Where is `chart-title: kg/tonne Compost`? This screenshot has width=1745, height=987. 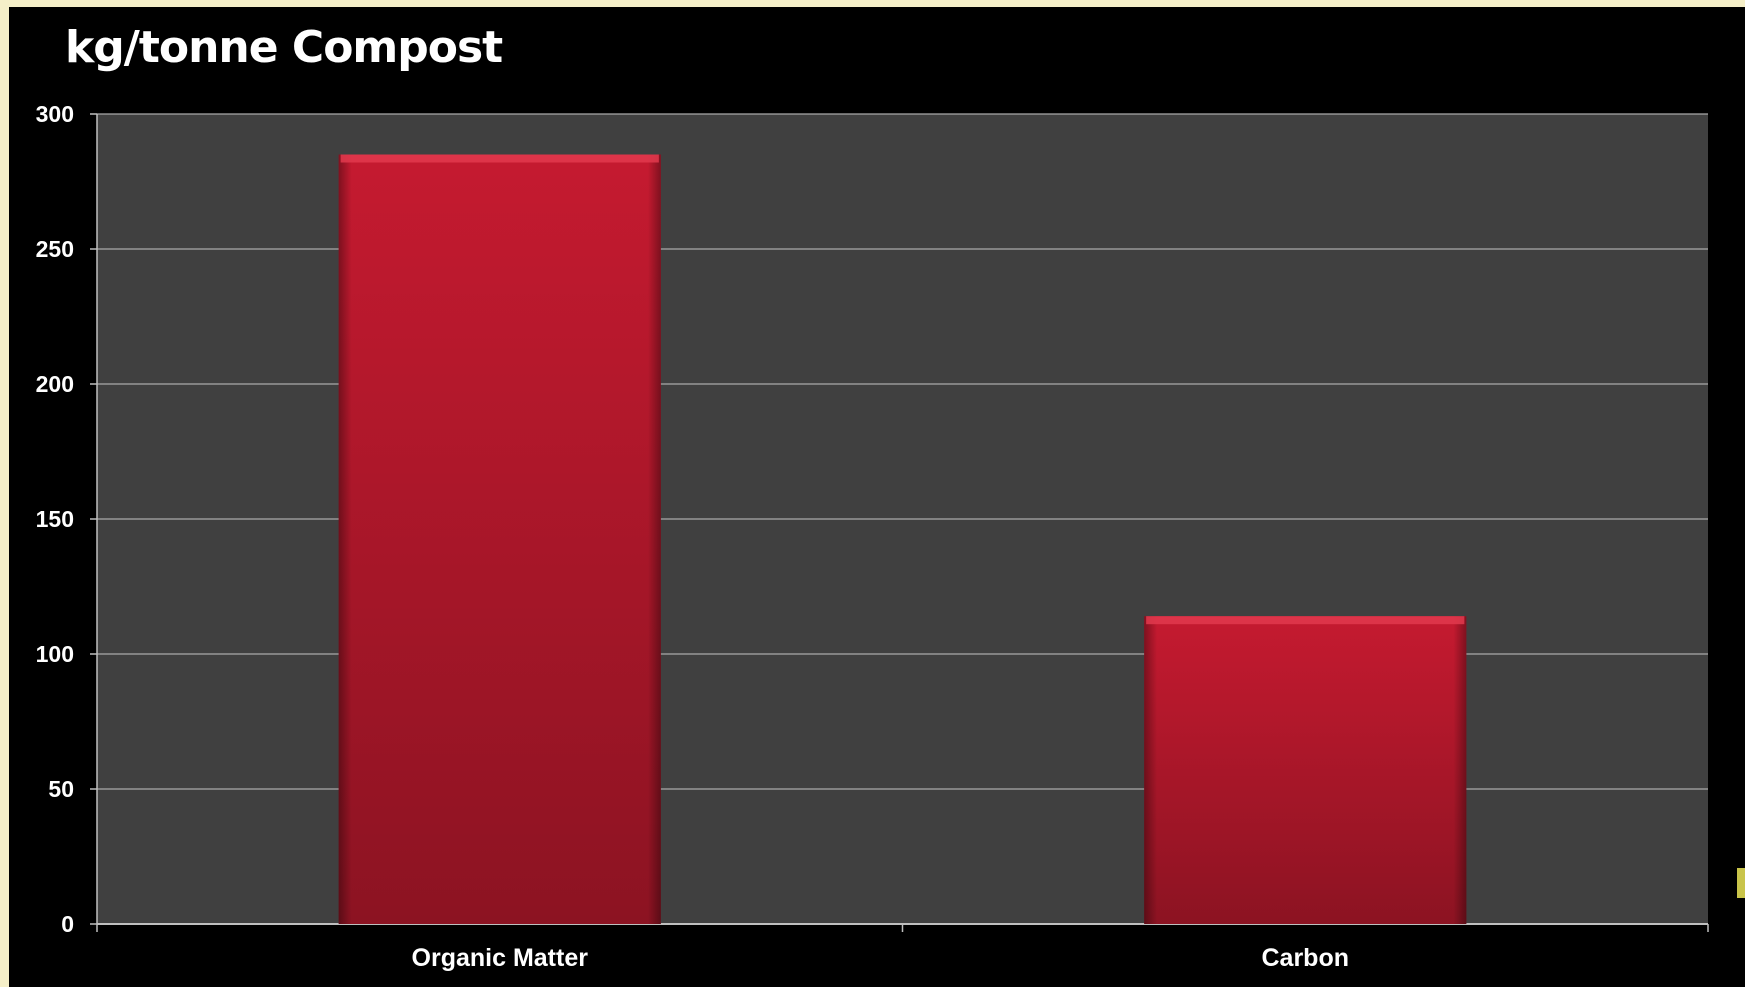 chart-title: kg/tonne Compost is located at coordinates (284, 47).